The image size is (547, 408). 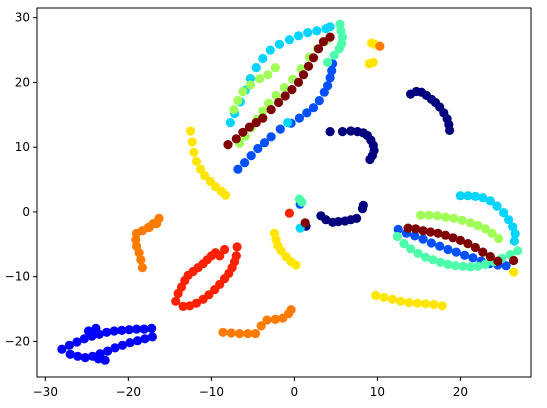 What do you see at coordinates (211, 392) in the screenshot?
I see `x-tick-label: −10` at bounding box center [211, 392].